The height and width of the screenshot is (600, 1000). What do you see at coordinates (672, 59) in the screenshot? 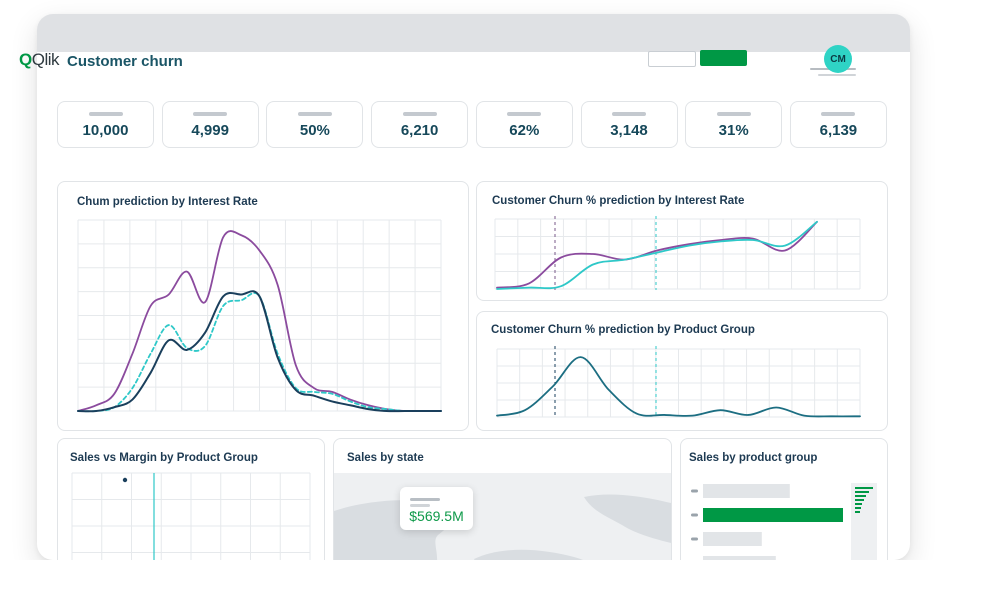
I see `secondary-button` at bounding box center [672, 59].